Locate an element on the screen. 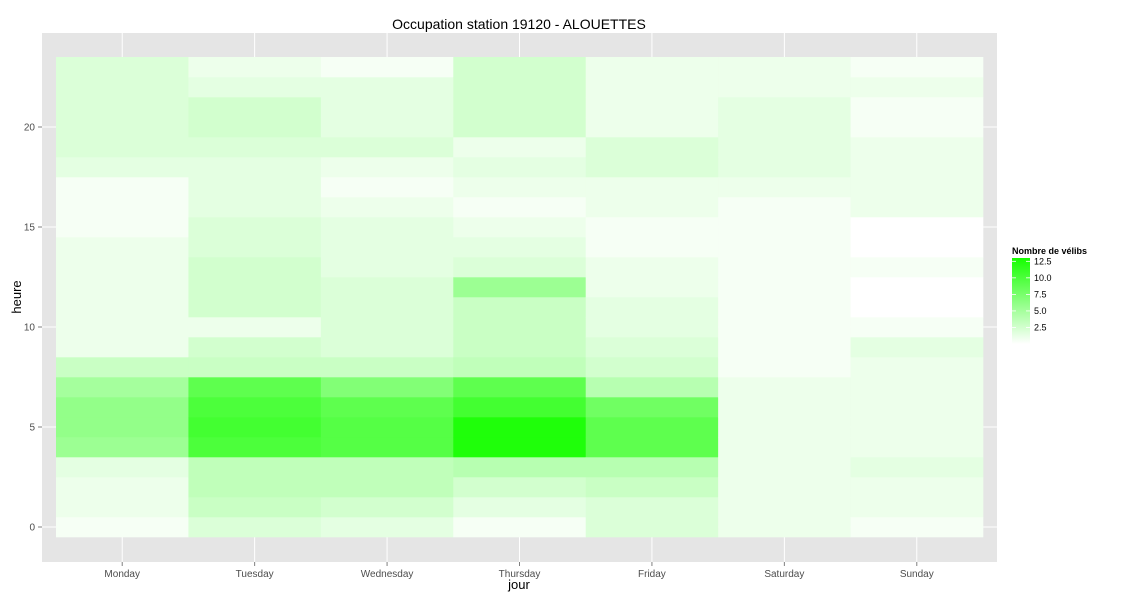 Image resolution: width=1125 pixels, height=600 pixels. legend-ticks: 2.5 5.0 7.5 10.0 12.5 is located at coordinates (1032, 294).